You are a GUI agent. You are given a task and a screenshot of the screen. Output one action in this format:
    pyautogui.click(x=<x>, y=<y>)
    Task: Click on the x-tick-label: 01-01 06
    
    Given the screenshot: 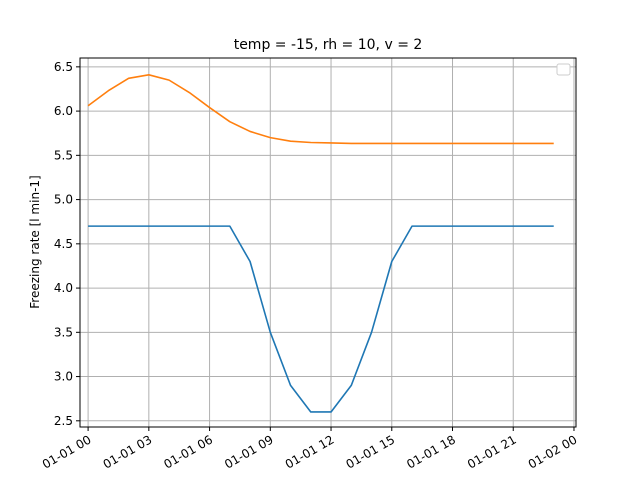 What is the action you would take?
    pyautogui.click(x=188, y=451)
    